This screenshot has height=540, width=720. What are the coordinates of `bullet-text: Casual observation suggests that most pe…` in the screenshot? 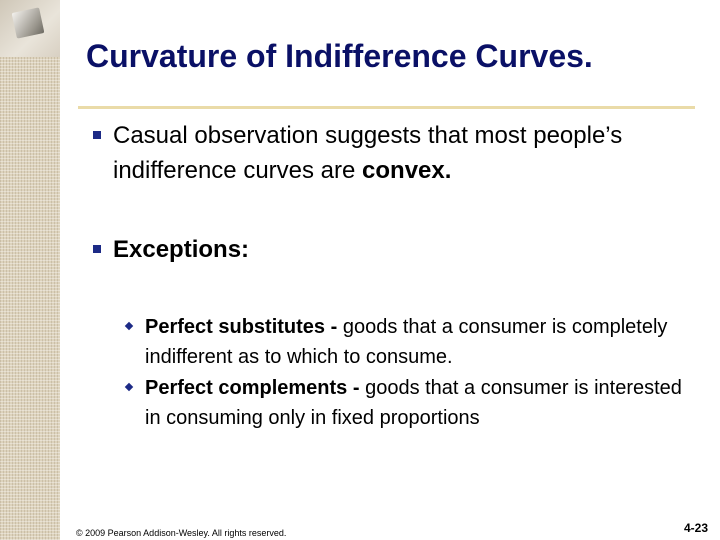 It's located at (368, 153).